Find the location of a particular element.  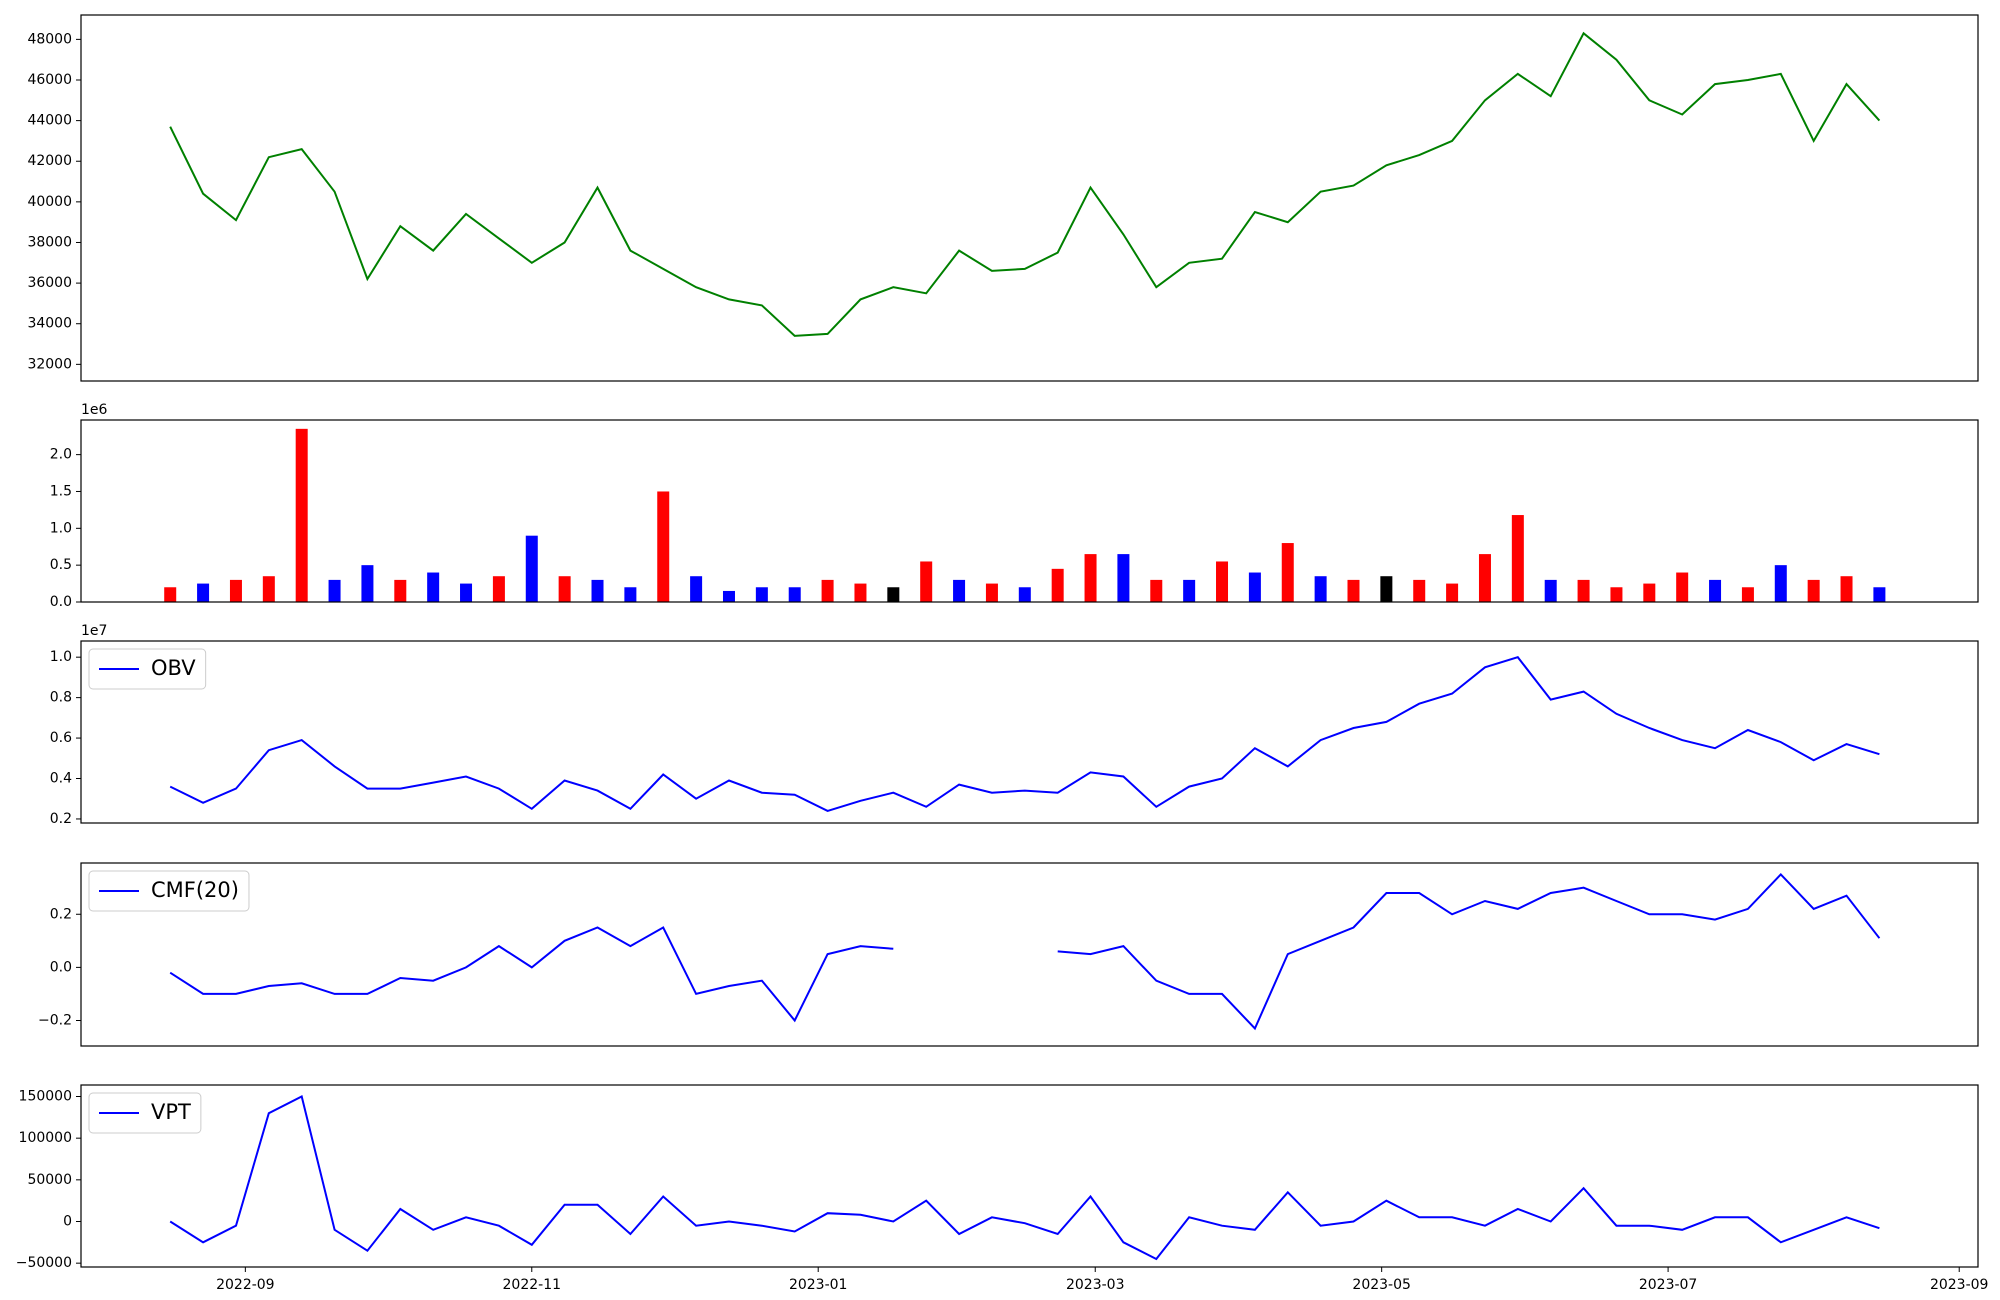

y-tick-label: 0 is located at coordinates (67, 1222).